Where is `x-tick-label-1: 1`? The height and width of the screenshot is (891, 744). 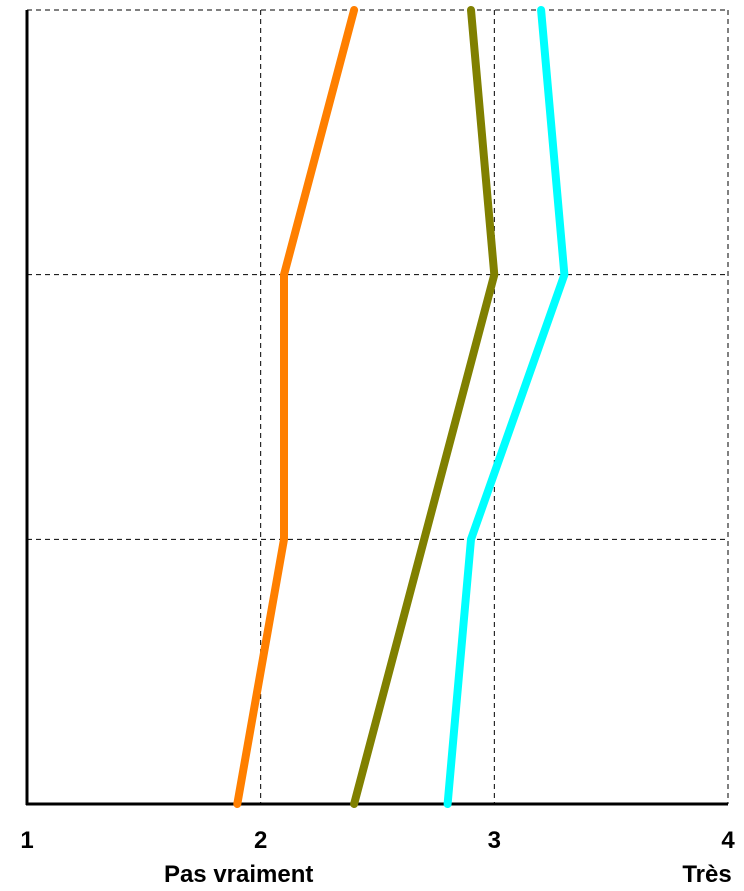 x-tick-label-1: 1 is located at coordinates (26, 840).